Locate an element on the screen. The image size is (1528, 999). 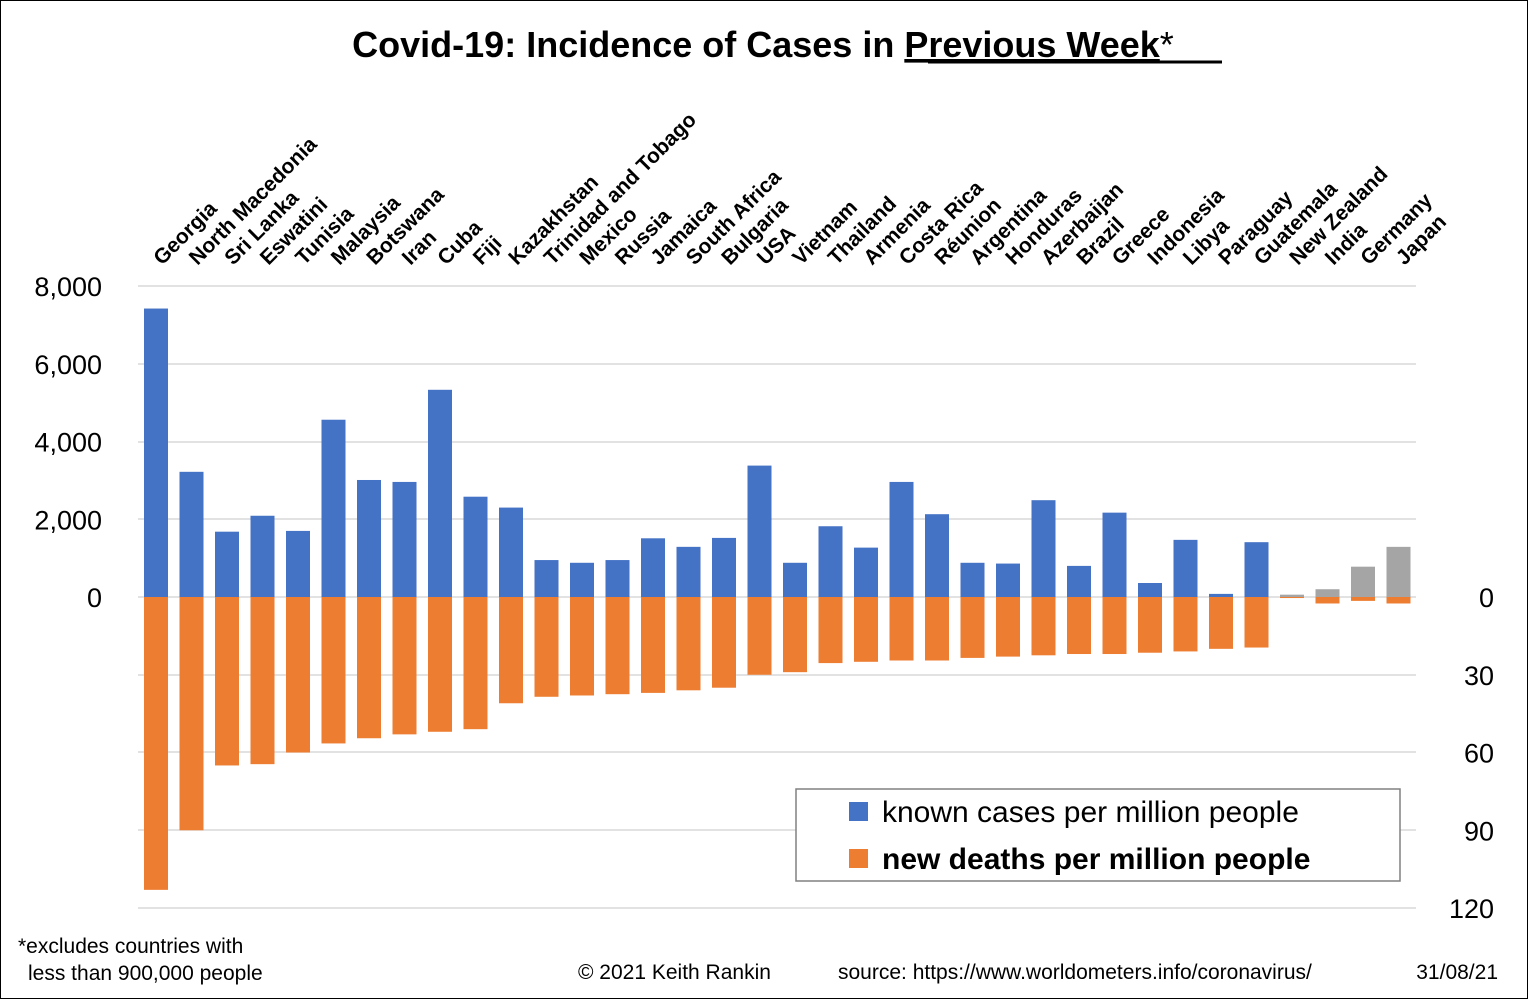
legend-label-deaths: new deaths per million people is located at coordinates (1096, 859).